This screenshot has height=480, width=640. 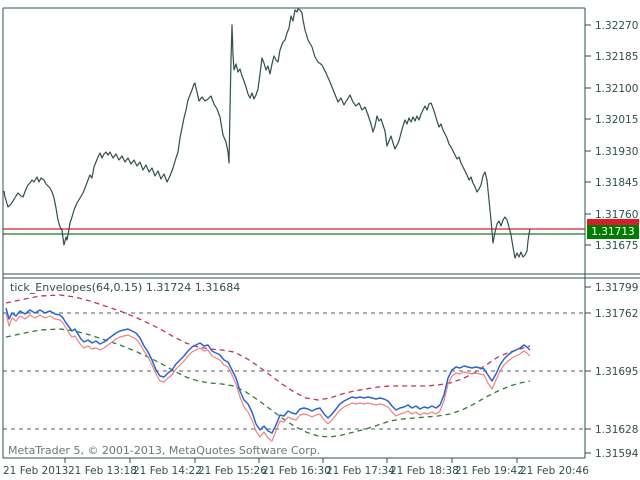 I want to click on time-tick-label: 21 Feb 14:22, so click(x=167, y=471).